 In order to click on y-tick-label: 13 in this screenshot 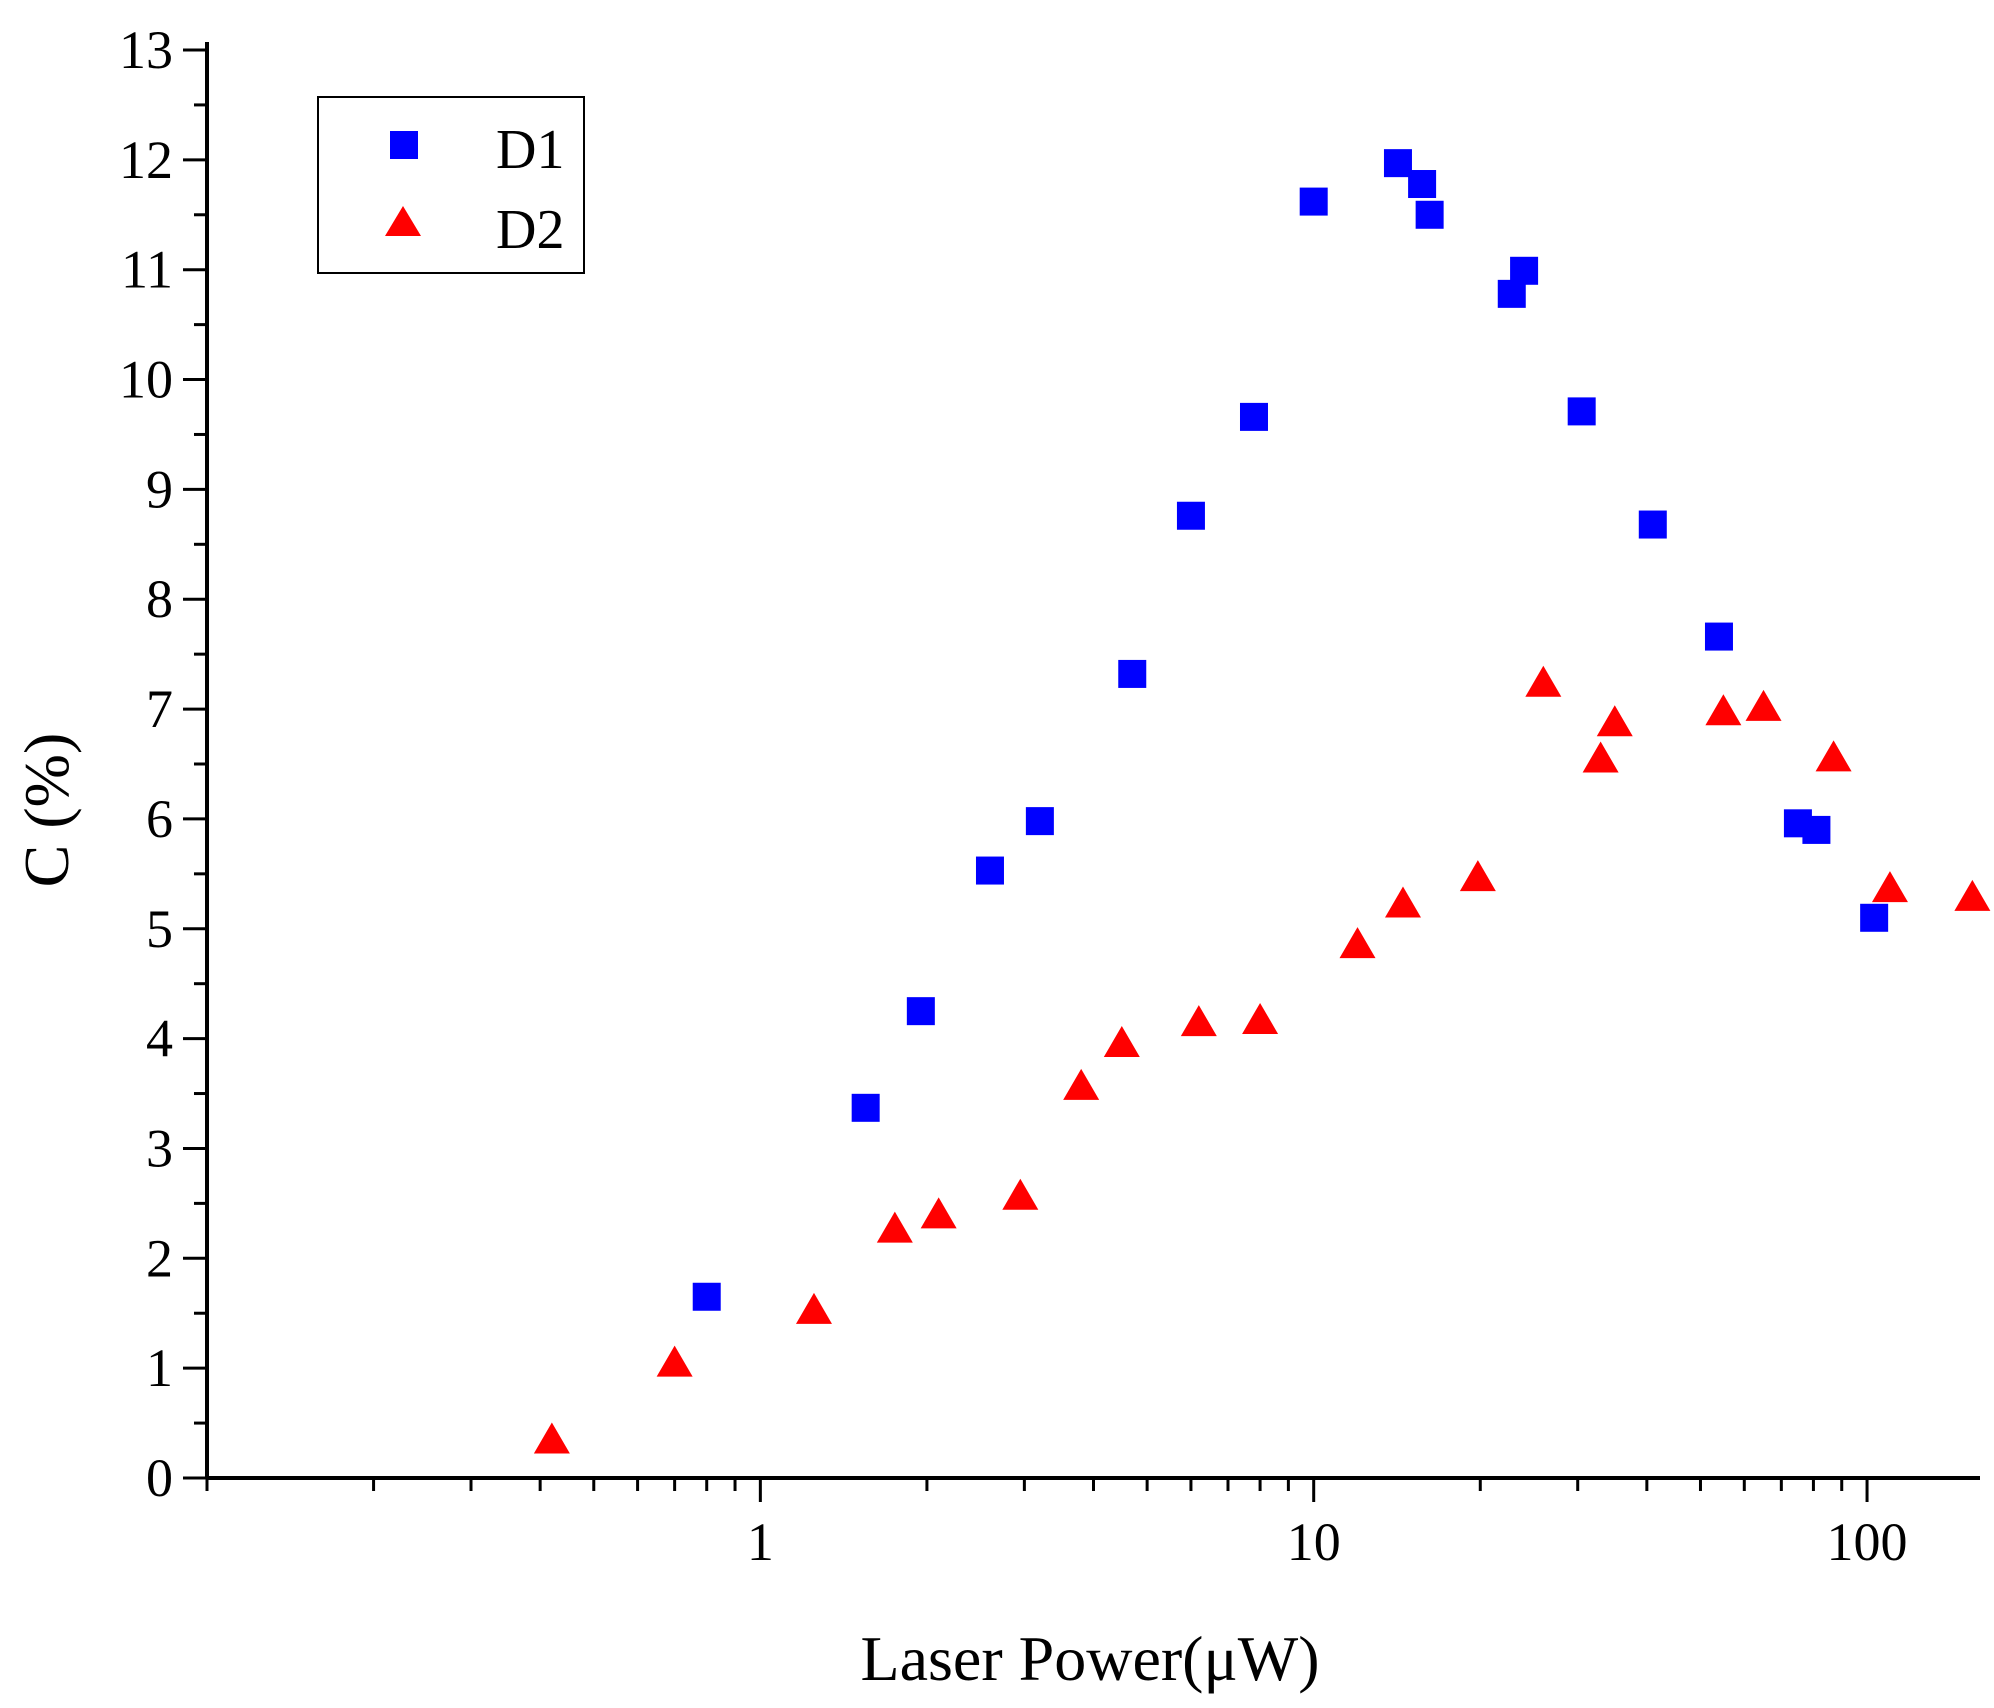, I will do `click(146, 50)`.